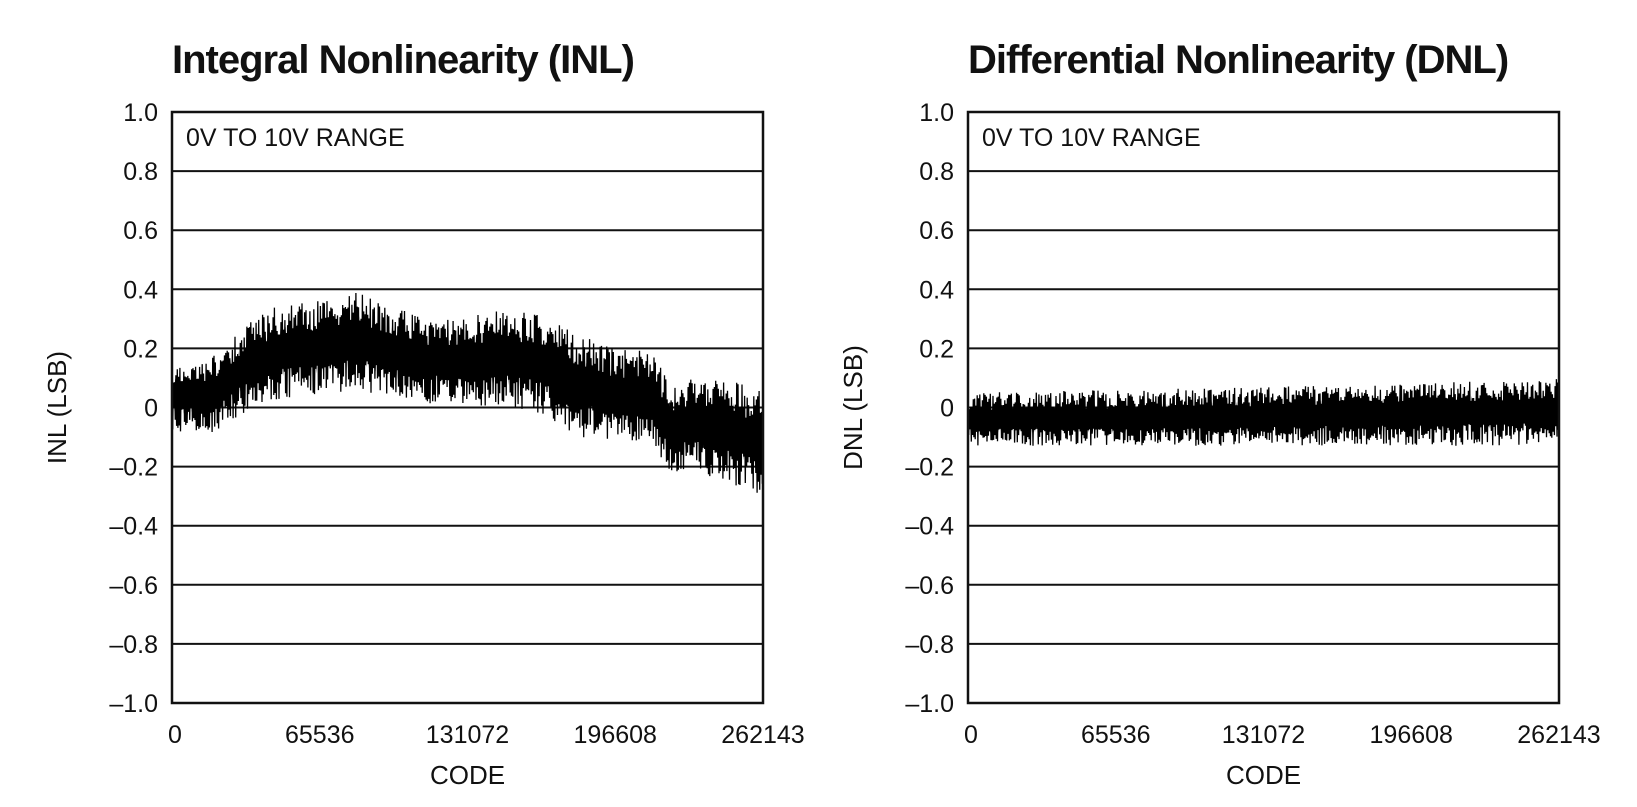 The width and height of the screenshot is (1637, 807). I want to click on dnl-trace-line, so click(1263, 412).